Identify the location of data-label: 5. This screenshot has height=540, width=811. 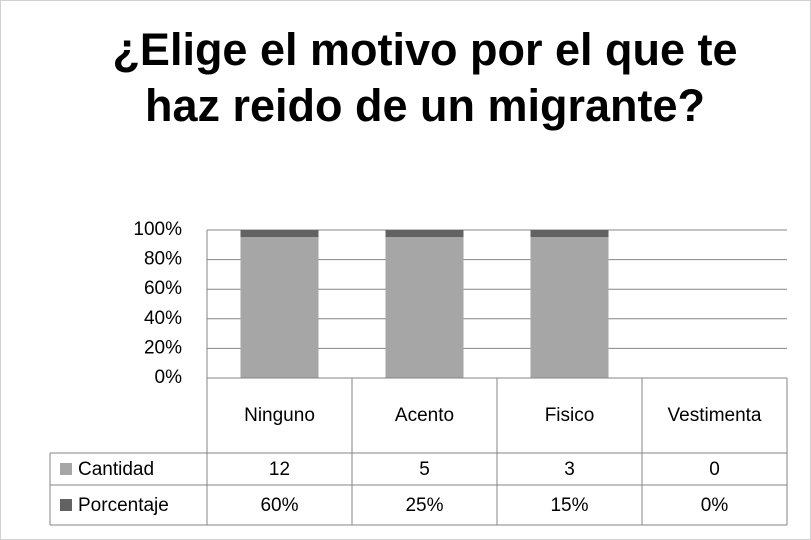
(424, 469).